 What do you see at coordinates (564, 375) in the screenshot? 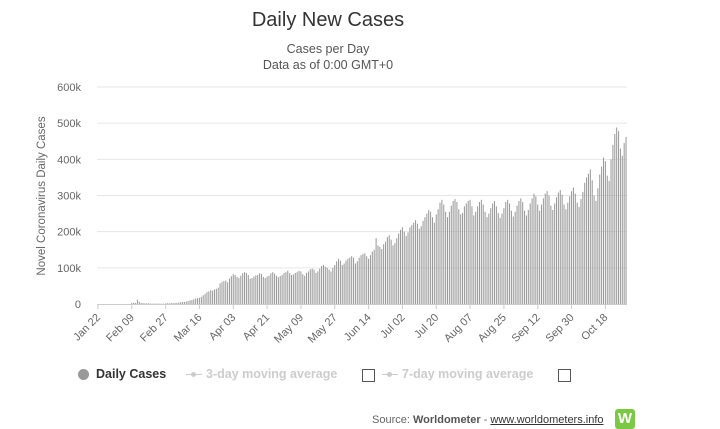
I see `checkbox-7-day-average` at bounding box center [564, 375].